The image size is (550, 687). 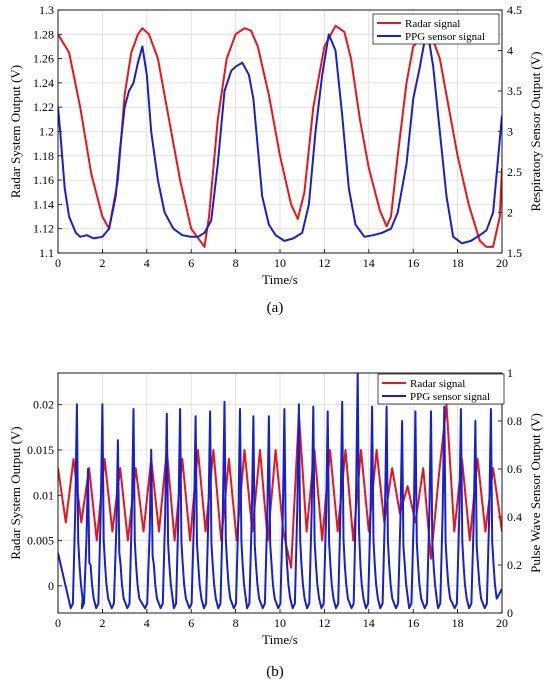 I want to click on y-left-tick-label: 0, so click(x=51, y=586).